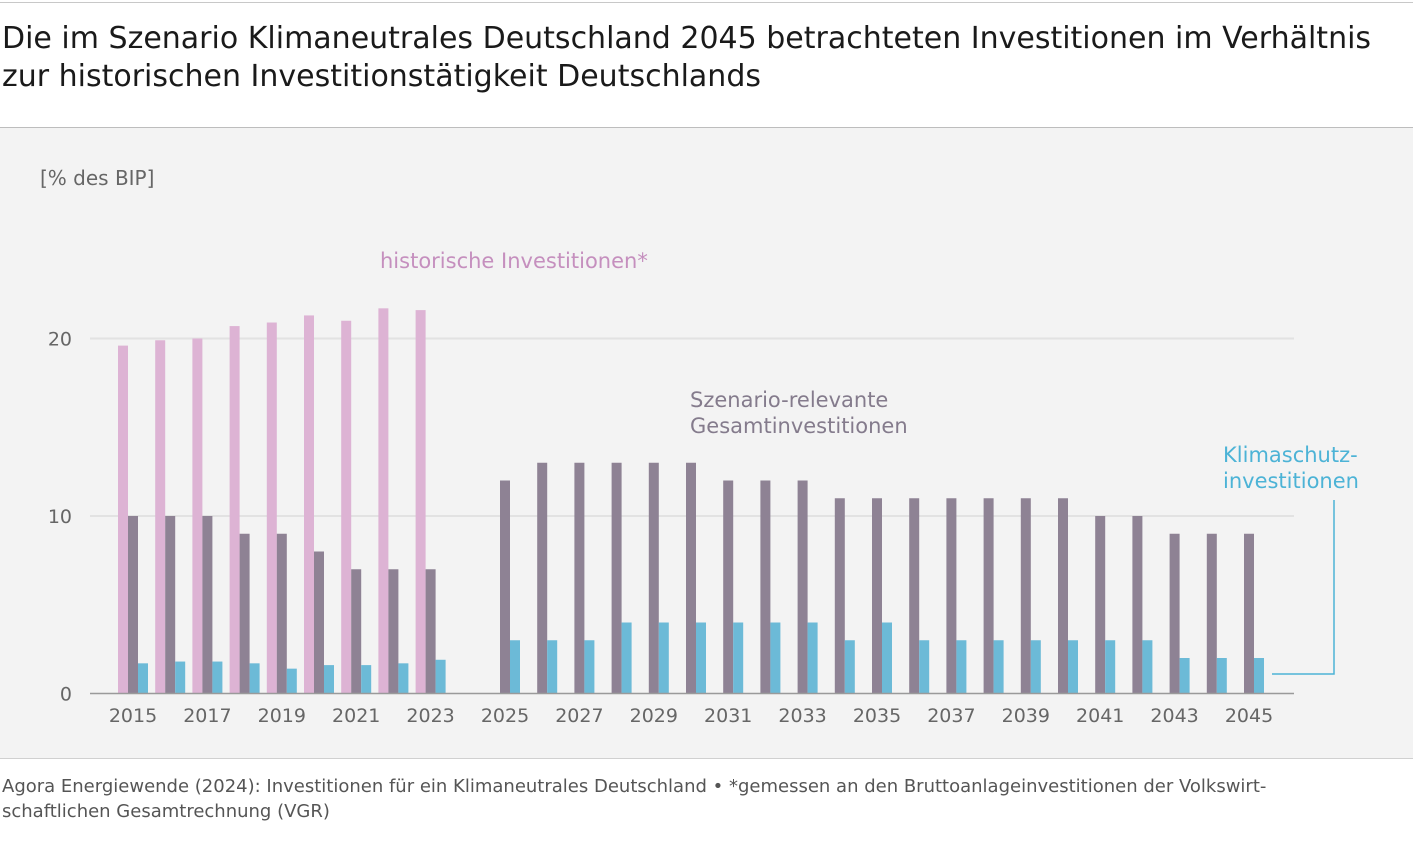 This screenshot has height=849, width=1413. I want to click on y-axis-label: [% des BIP], so click(97, 178).